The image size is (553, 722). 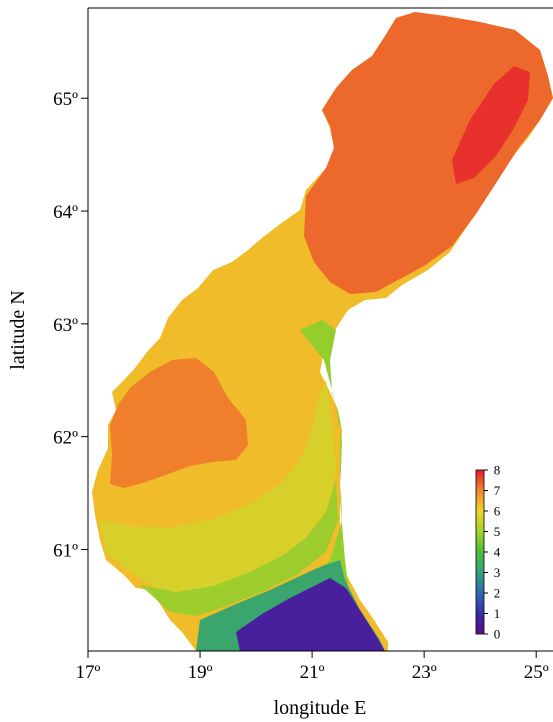 I want to click on x-tick-label: 25º, so click(x=536, y=672).